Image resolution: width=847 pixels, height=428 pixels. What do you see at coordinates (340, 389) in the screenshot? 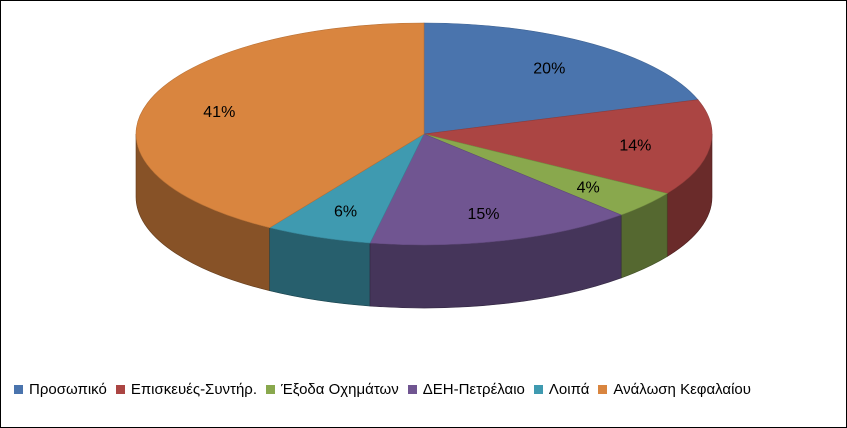
I see `legend-label-vehicle-costs: Έξοδα Οχημάτων` at bounding box center [340, 389].